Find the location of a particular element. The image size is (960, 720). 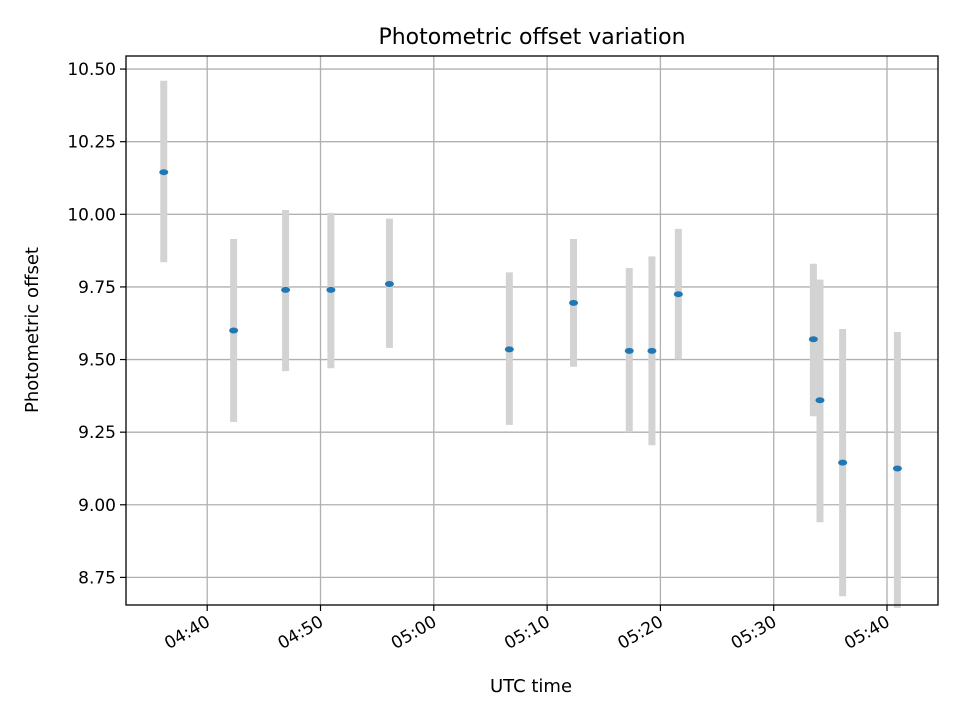

y-tick-label: 10.25 is located at coordinates (91, 143).